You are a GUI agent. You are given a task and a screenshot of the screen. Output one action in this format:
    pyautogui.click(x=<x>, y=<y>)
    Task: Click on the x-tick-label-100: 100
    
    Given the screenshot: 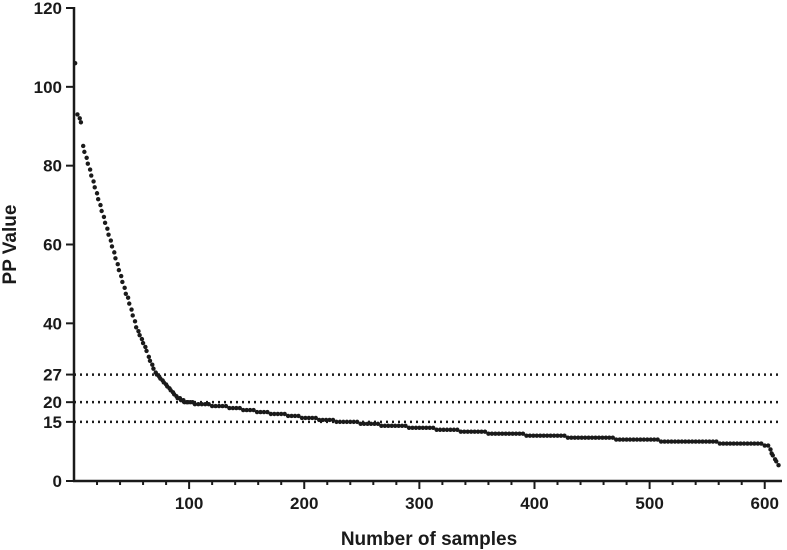 What is the action you would take?
    pyautogui.click(x=189, y=503)
    